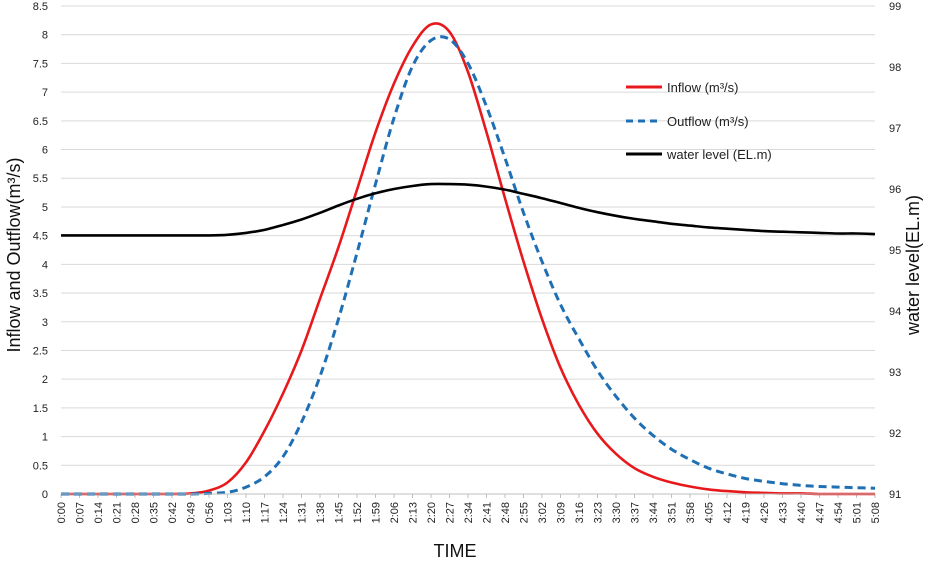 The image size is (928, 561). Describe the element at coordinates (303, 512) in the screenshot. I see `x-tick-label: 1:31` at that location.